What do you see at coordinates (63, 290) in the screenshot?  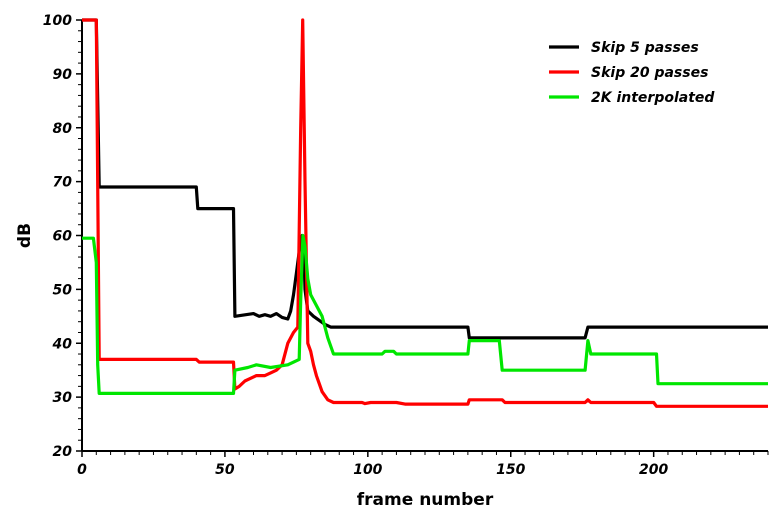 I see `y-tick-label: 50` at bounding box center [63, 290].